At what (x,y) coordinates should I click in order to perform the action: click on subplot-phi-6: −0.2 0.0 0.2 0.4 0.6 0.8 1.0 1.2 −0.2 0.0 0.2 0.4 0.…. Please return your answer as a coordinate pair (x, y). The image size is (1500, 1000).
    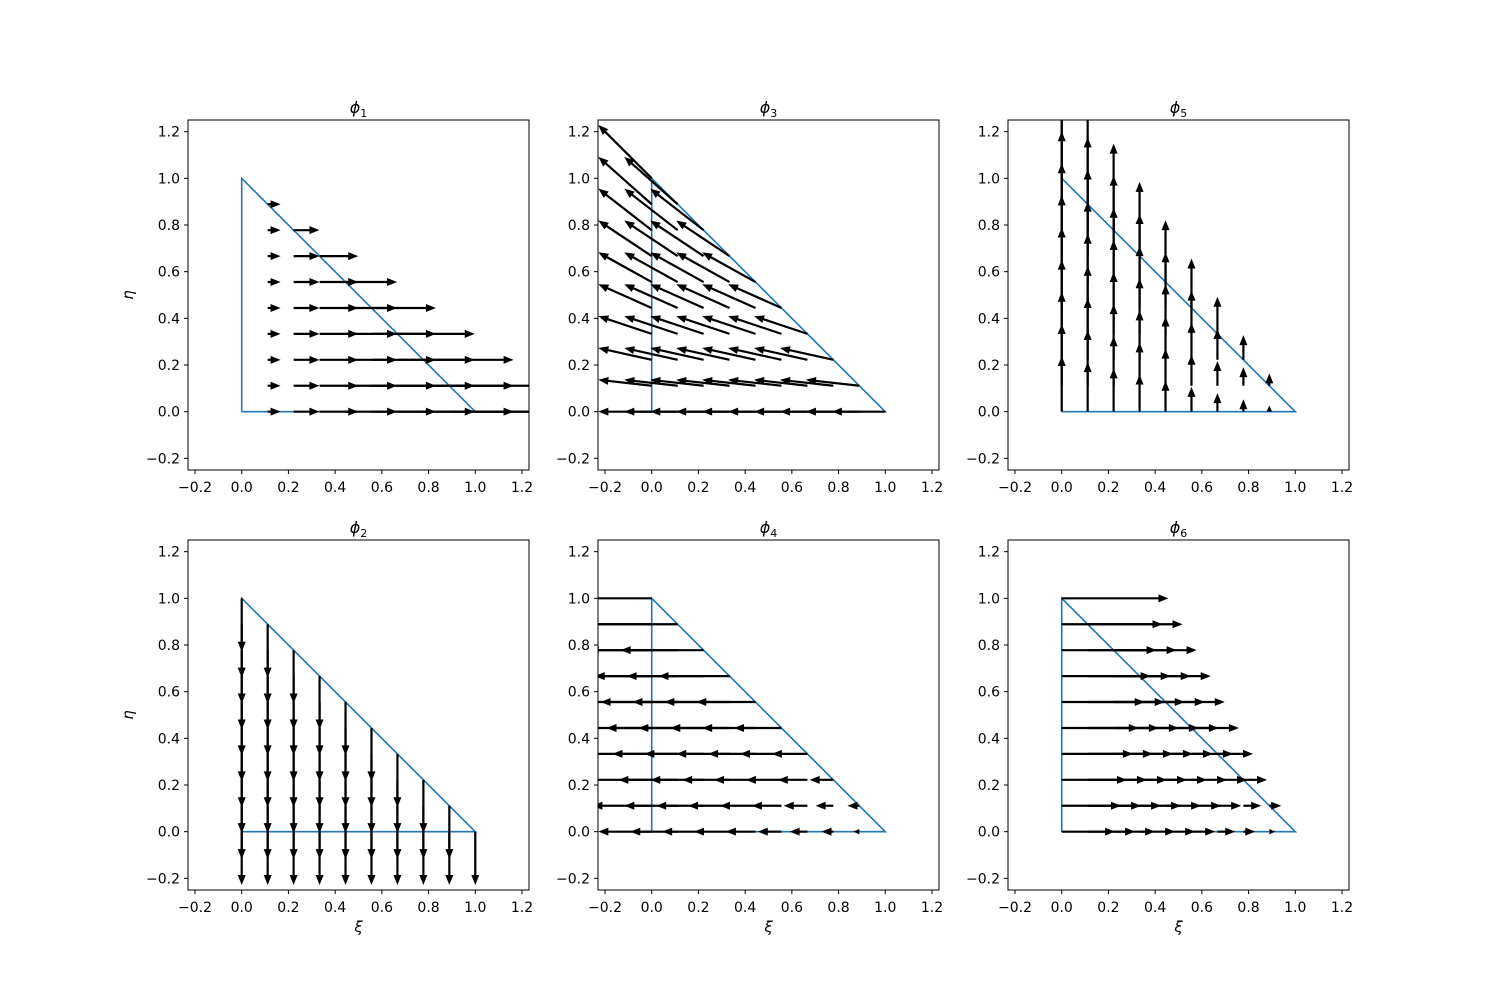
    Looking at the image, I should click on (1159, 727).